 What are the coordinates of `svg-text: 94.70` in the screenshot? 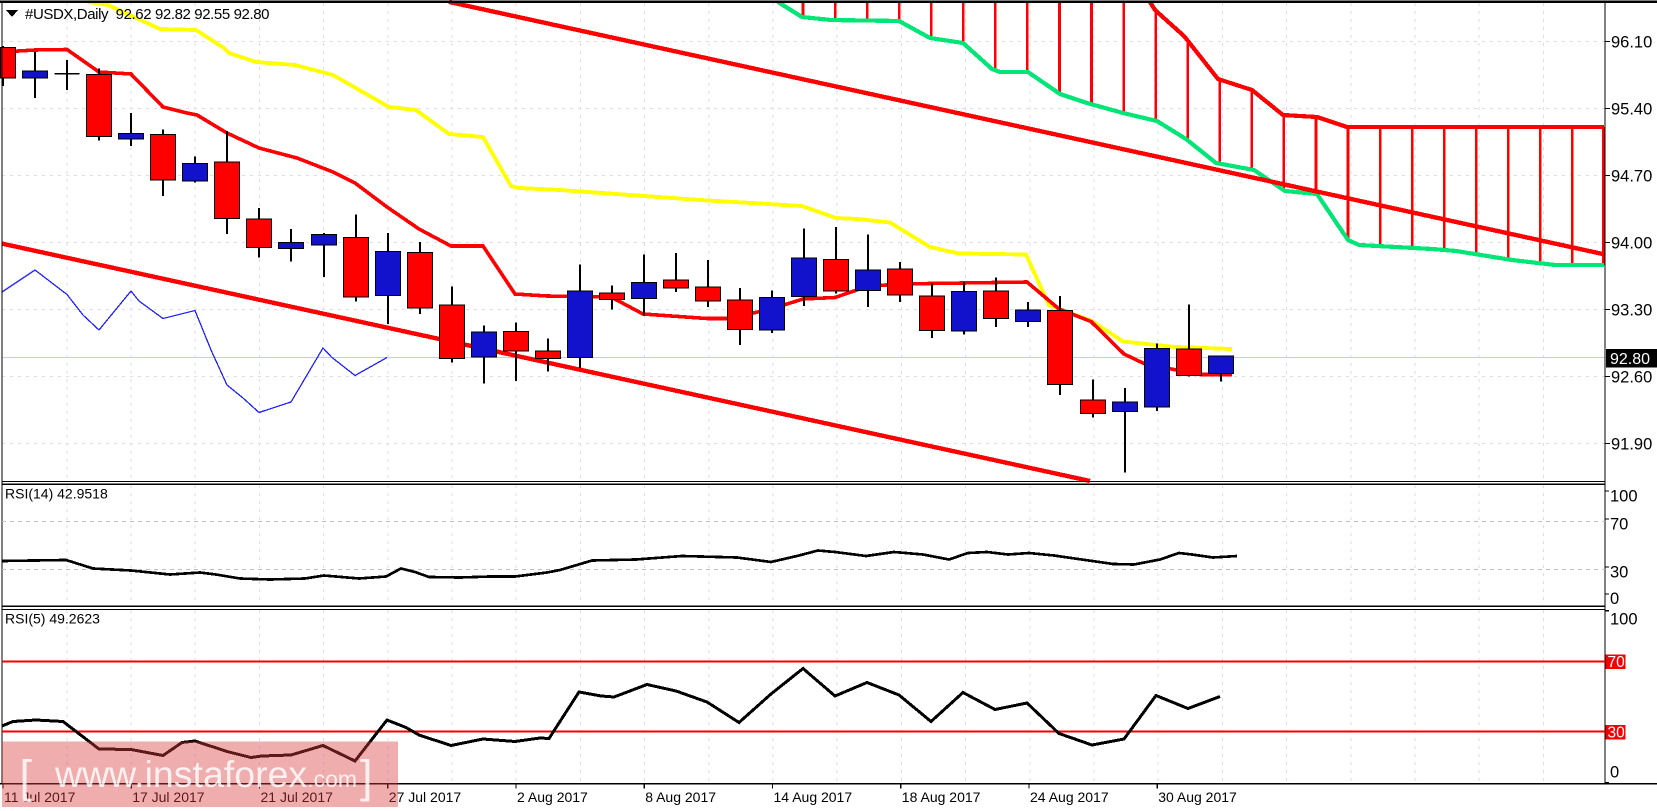 It's located at (1631, 176).